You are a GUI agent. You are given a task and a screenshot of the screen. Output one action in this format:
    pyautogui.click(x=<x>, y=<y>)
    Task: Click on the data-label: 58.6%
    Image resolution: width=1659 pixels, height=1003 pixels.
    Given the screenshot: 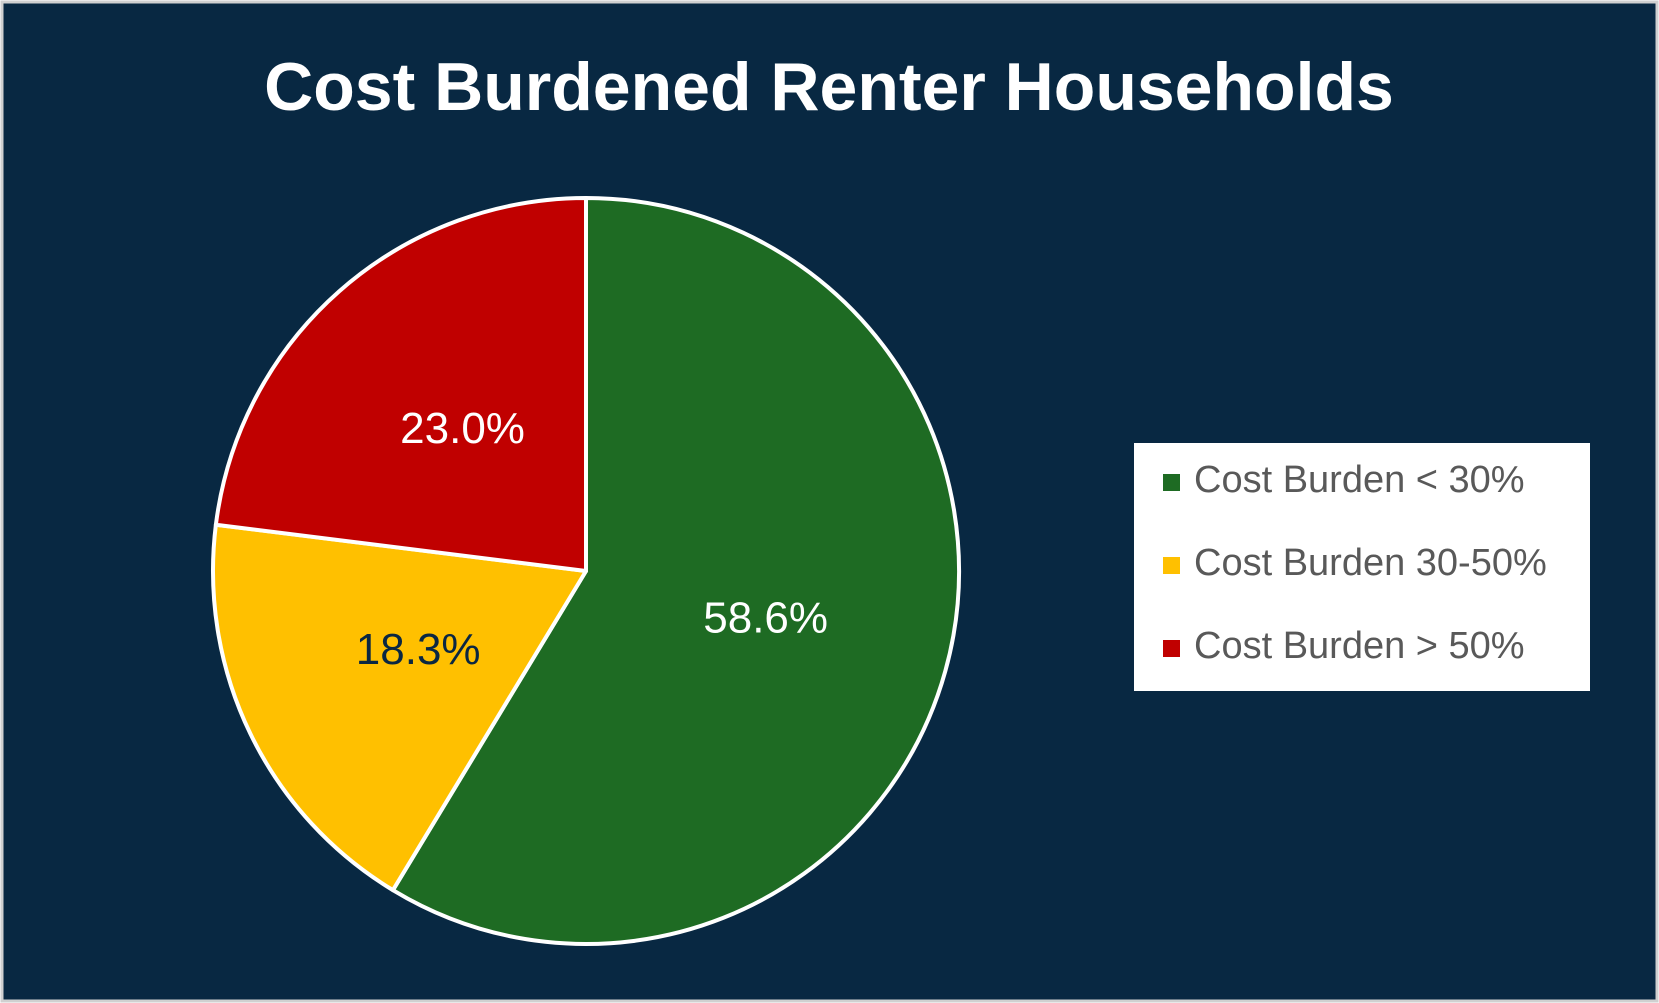 What is the action you would take?
    pyautogui.click(x=765, y=618)
    